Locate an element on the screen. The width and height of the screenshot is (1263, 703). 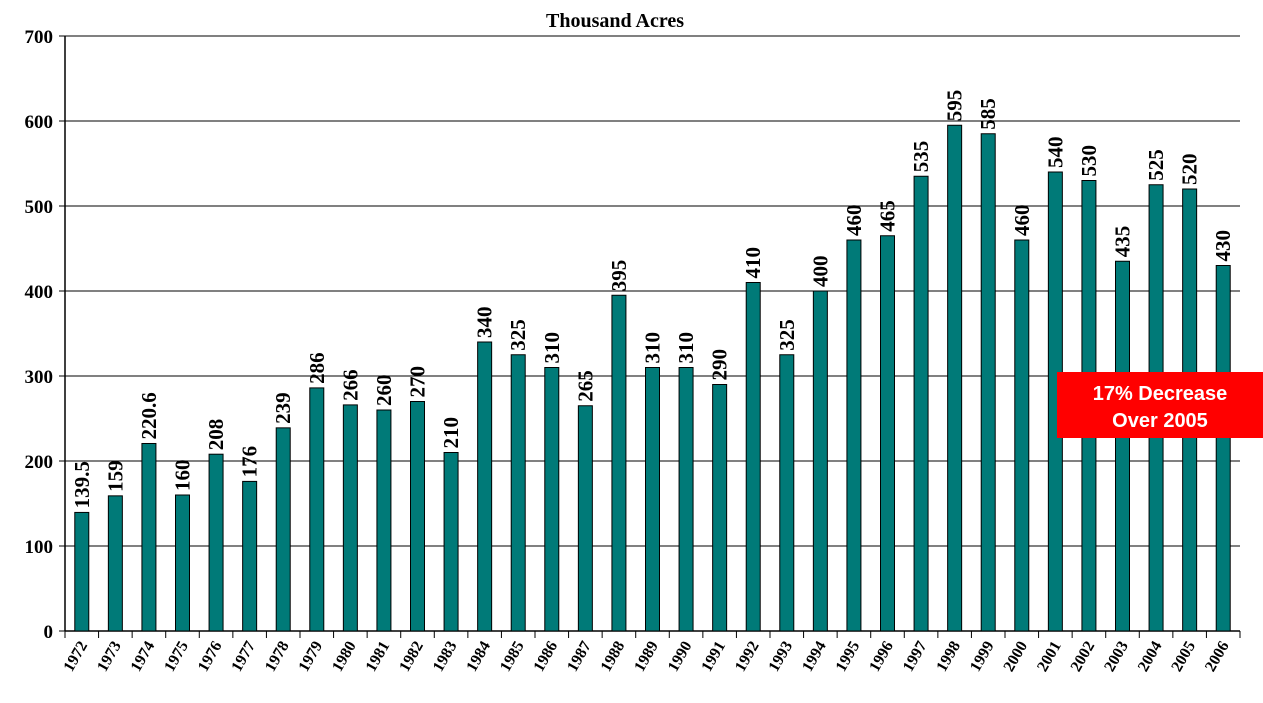
data-label: 176 is located at coordinates (250, 462).